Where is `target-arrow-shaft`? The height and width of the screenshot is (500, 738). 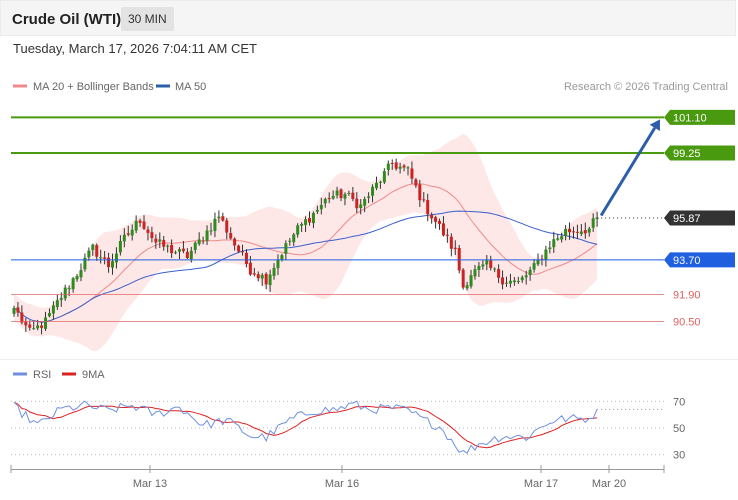
target-arrow-shaft is located at coordinates (628, 172).